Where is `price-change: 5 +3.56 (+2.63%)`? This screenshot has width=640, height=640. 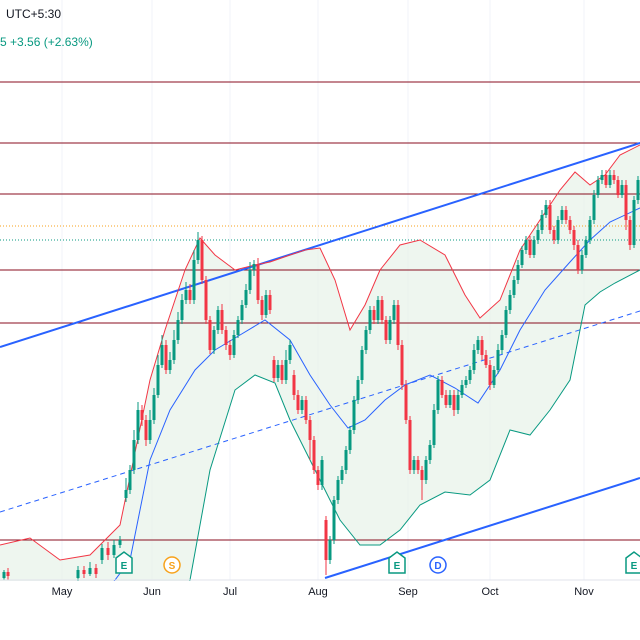
price-change: 5 +3.56 (+2.63%) is located at coordinates (46, 42).